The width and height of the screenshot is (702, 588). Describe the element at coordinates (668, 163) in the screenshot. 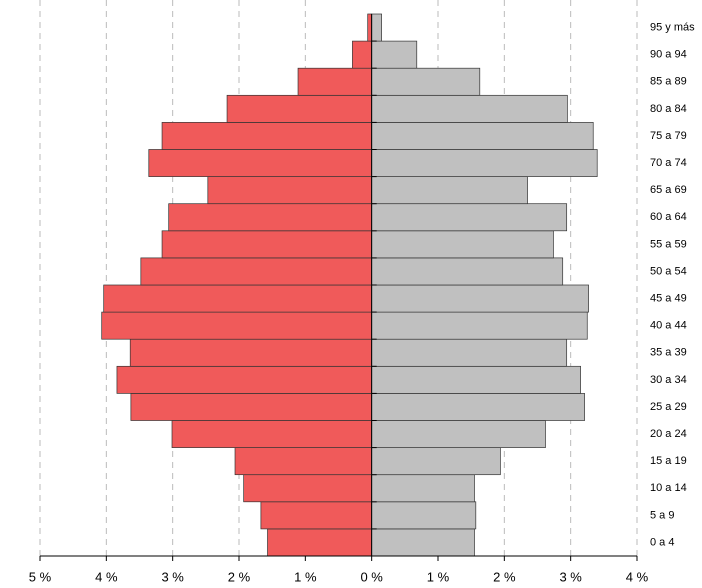

I see `category-label: 70 a 74` at that location.